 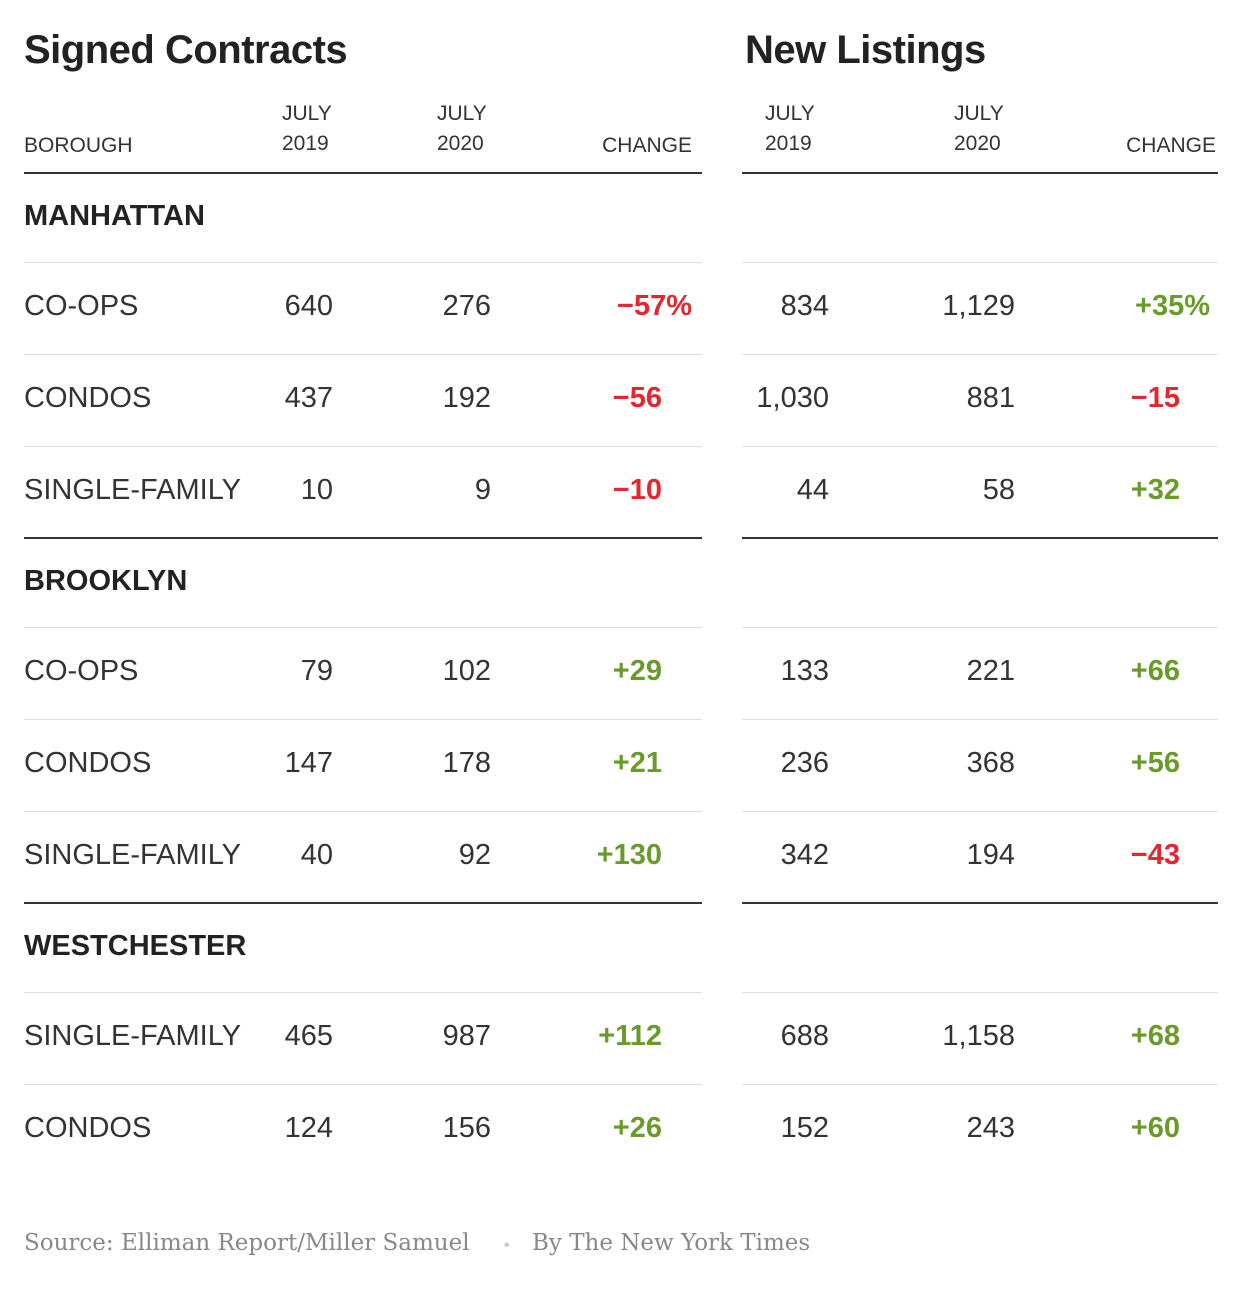 I want to click on section-label: WESTCHESTER, so click(x=135, y=946).